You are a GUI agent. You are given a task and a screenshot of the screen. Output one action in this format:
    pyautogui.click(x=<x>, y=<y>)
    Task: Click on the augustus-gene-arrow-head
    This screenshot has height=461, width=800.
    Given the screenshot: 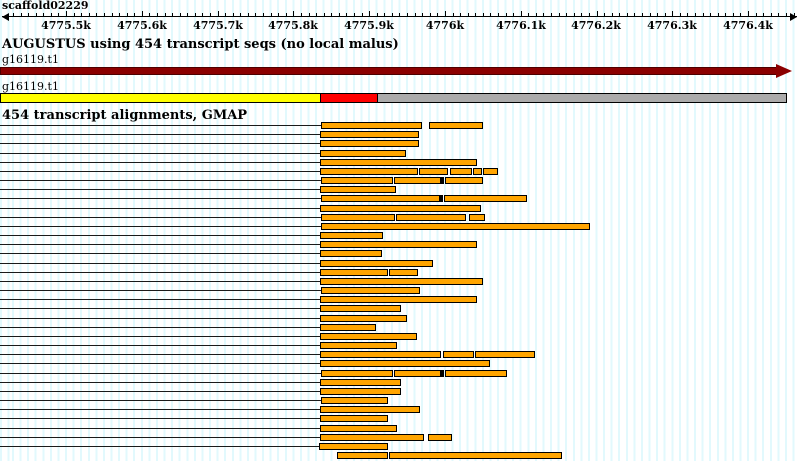 What is the action you would take?
    pyautogui.click(x=784, y=71)
    